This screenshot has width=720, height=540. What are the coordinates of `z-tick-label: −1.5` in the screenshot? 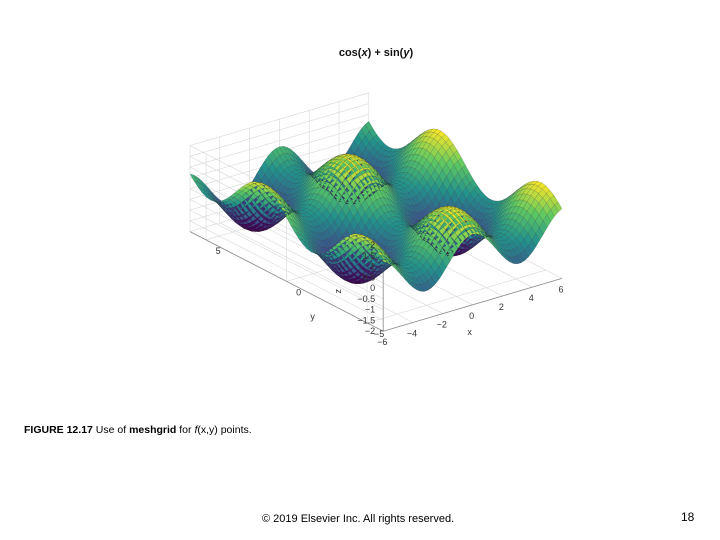 It's located at (366, 320).